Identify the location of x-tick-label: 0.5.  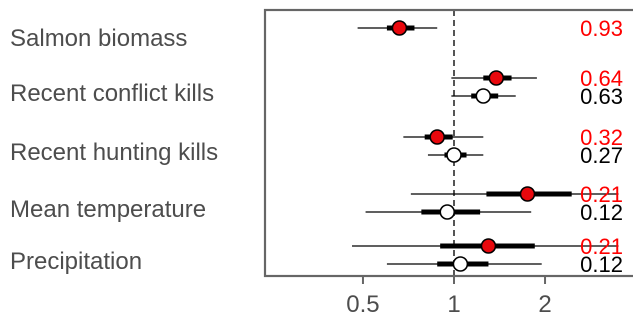
(362, 304).